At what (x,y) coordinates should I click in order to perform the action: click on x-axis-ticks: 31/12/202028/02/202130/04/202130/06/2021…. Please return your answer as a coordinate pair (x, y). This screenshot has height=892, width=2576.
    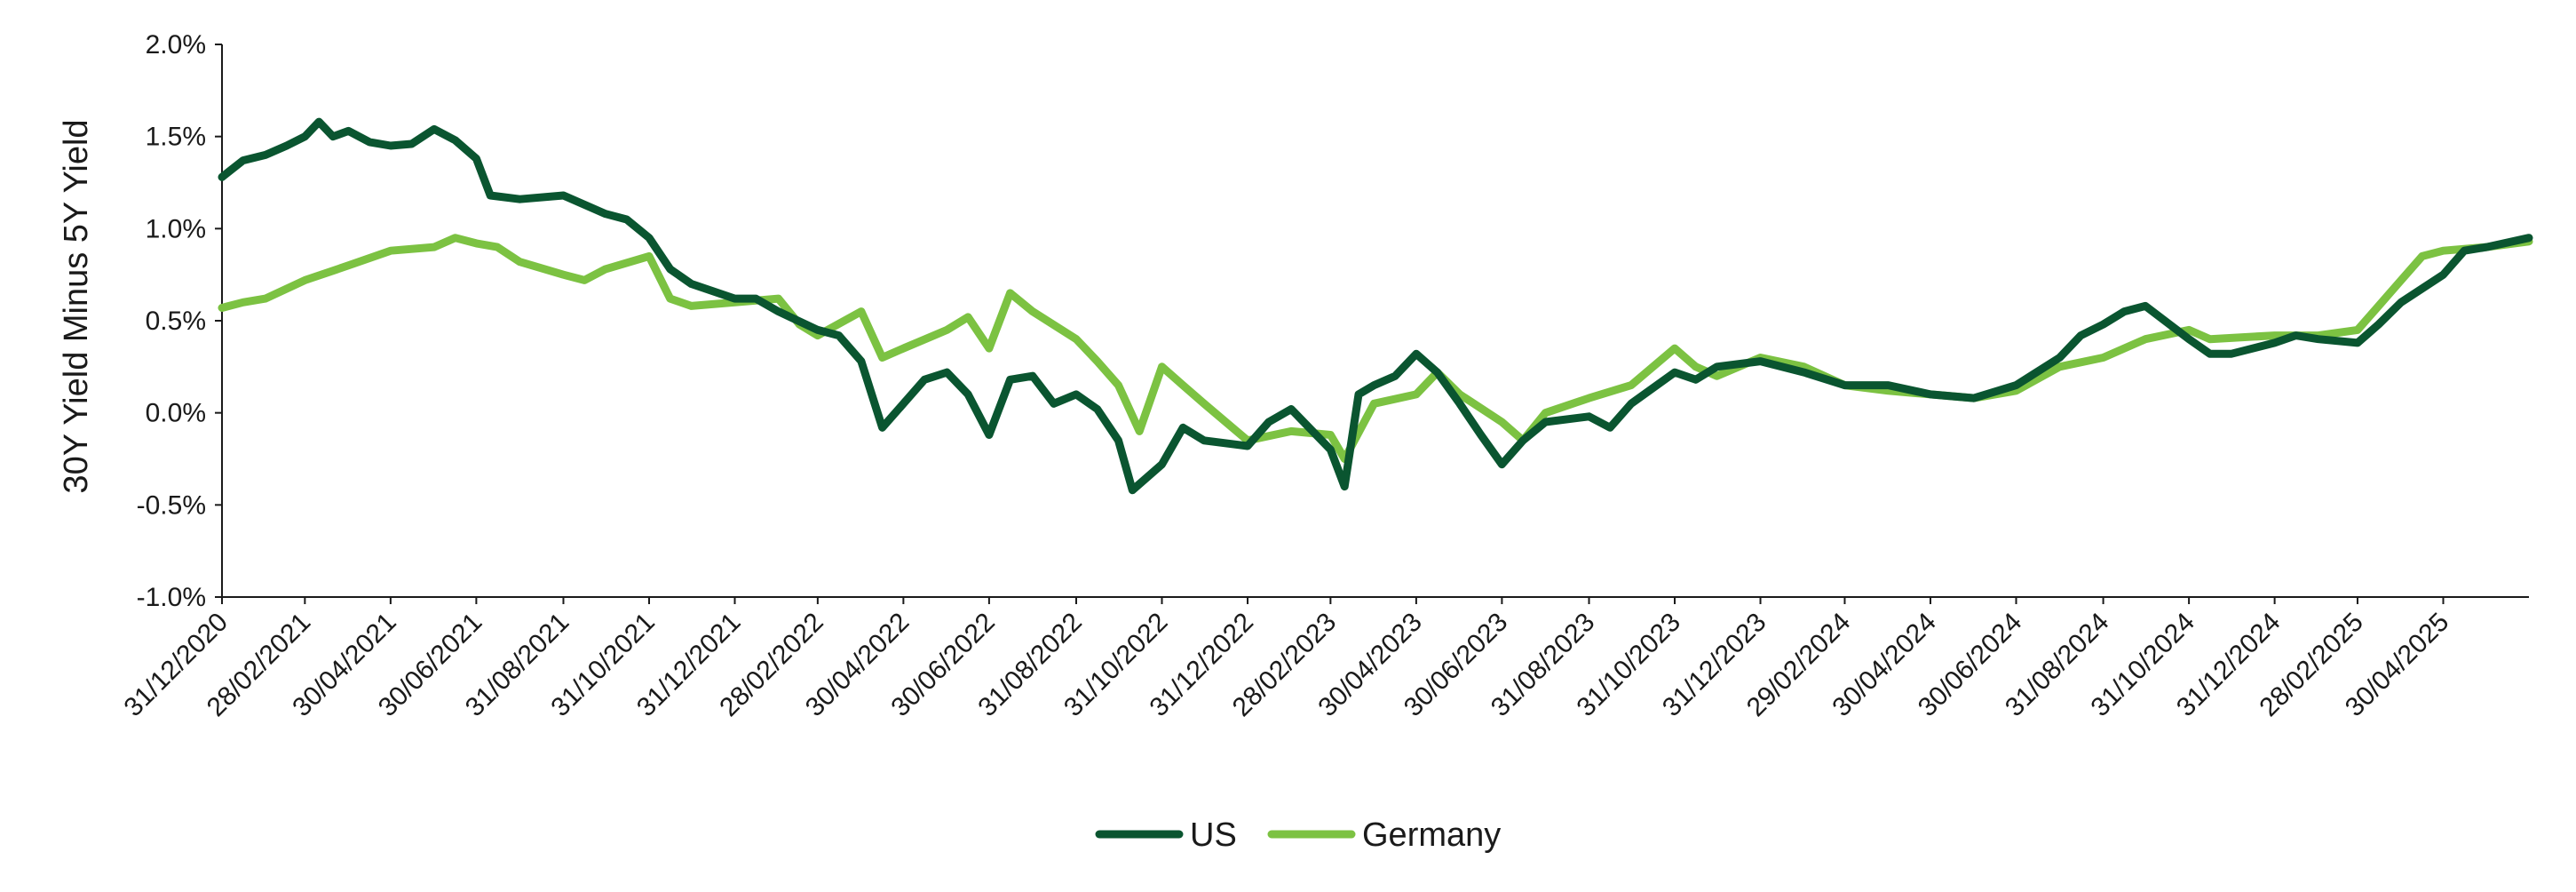
    Looking at the image, I should click on (1286, 659).